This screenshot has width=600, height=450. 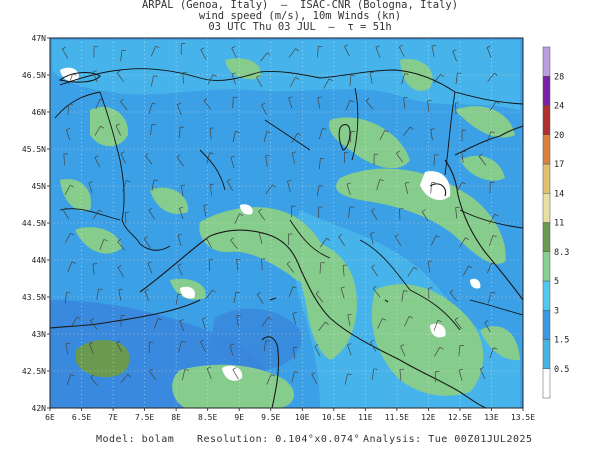 I want to click on sea-dark-blue, so click(x=257, y=339).